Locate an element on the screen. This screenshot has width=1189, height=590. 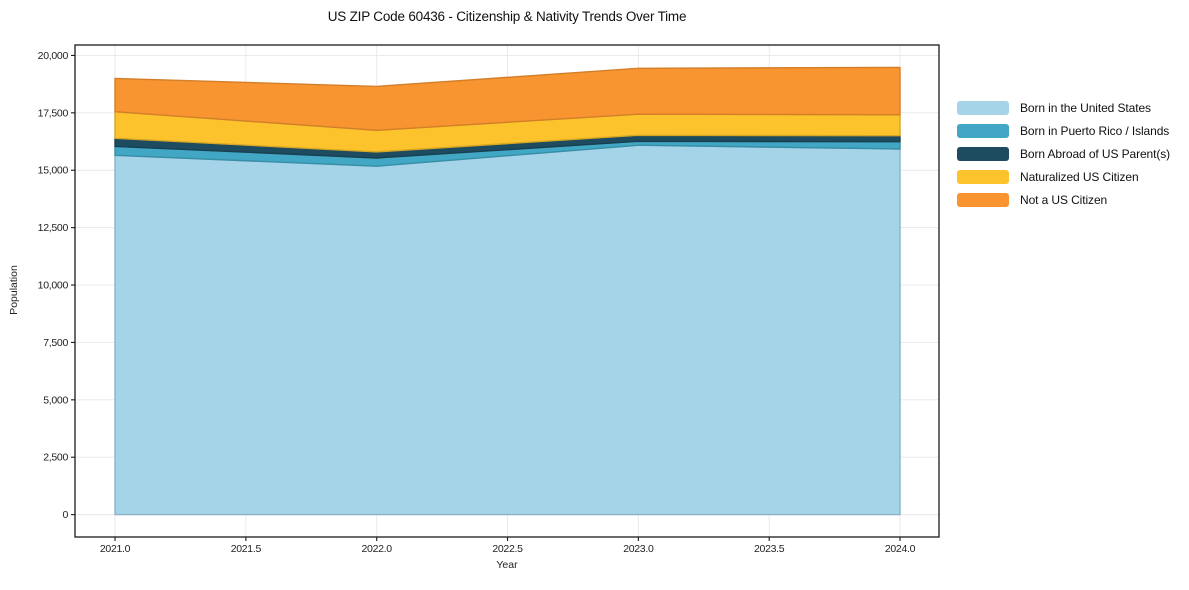
x-axis-label: Year is located at coordinates (507, 565).